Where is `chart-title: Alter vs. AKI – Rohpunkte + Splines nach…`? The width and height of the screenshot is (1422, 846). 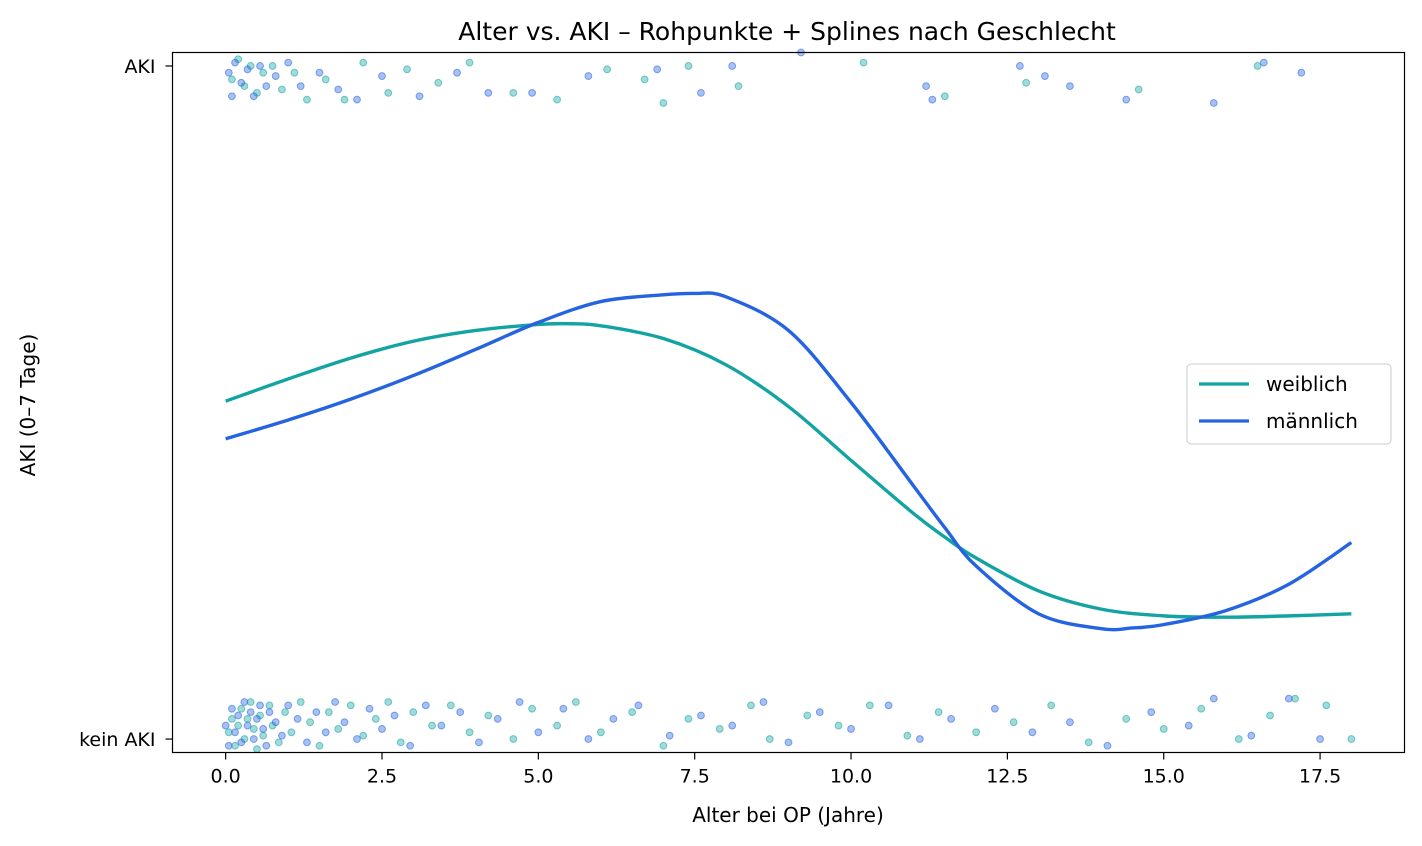 chart-title: Alter vs. AKI – Rohpunkte + Splines nach… is located at coordinates (787, 31).